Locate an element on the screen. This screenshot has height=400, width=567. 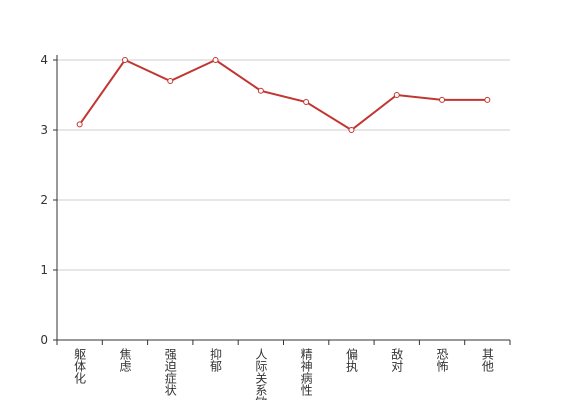
y-tick-label: 3 is located at coordinates (44, 130).